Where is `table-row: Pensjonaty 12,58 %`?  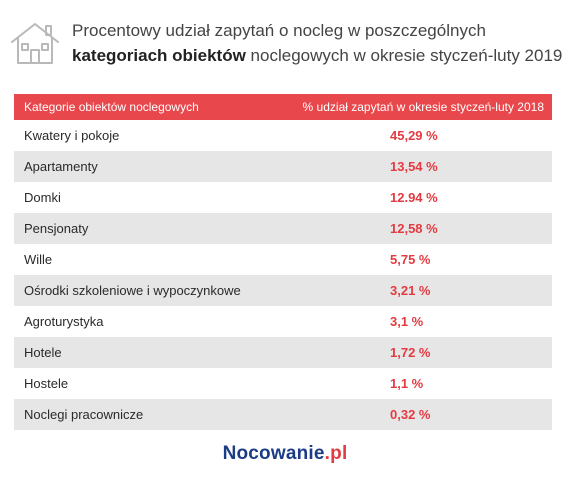
table-row: Pensjonaty 12,58 % is located at coordinates (283, 228).